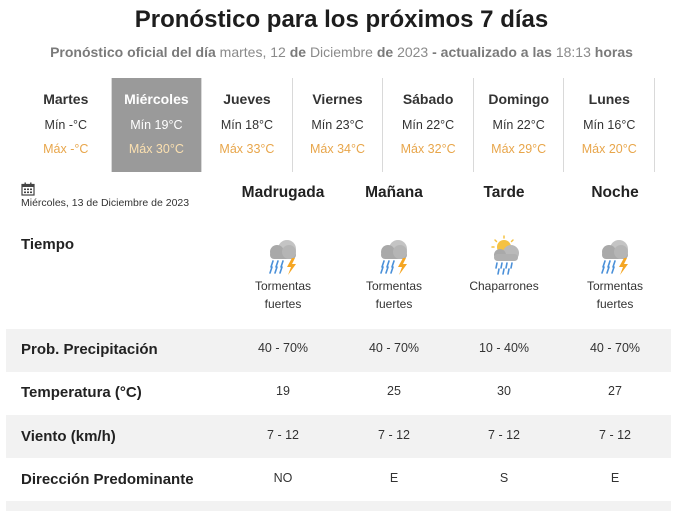 This screenshot has height=511, width=683. Describe the element at coordinates (48, 244) in the screenshot. I see `row-label-tiempo: Tiempo` at that location.